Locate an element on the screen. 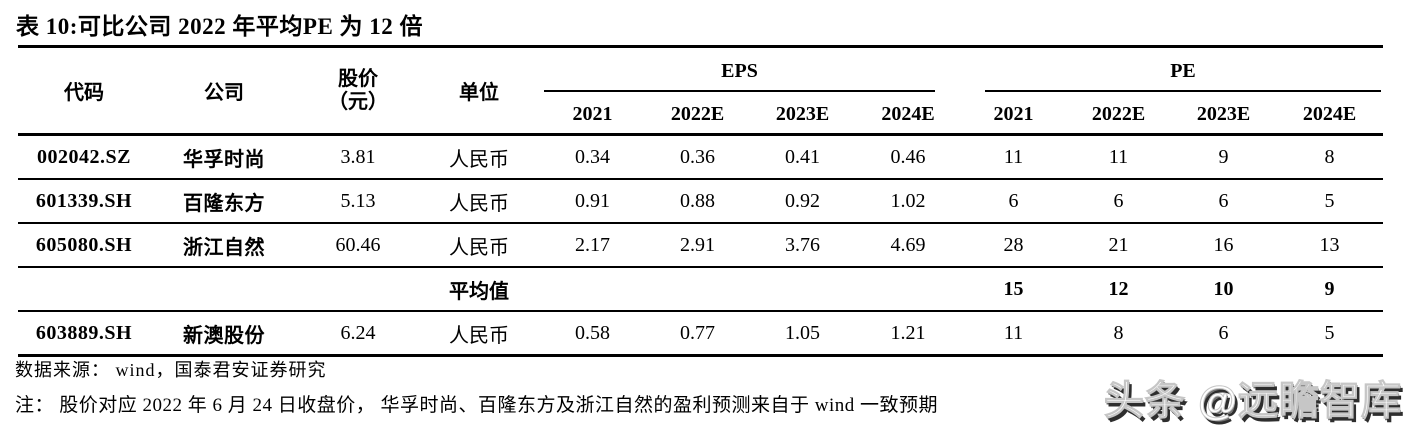  col-header-price: 股价 （元） is located at coordinates (358, 91).